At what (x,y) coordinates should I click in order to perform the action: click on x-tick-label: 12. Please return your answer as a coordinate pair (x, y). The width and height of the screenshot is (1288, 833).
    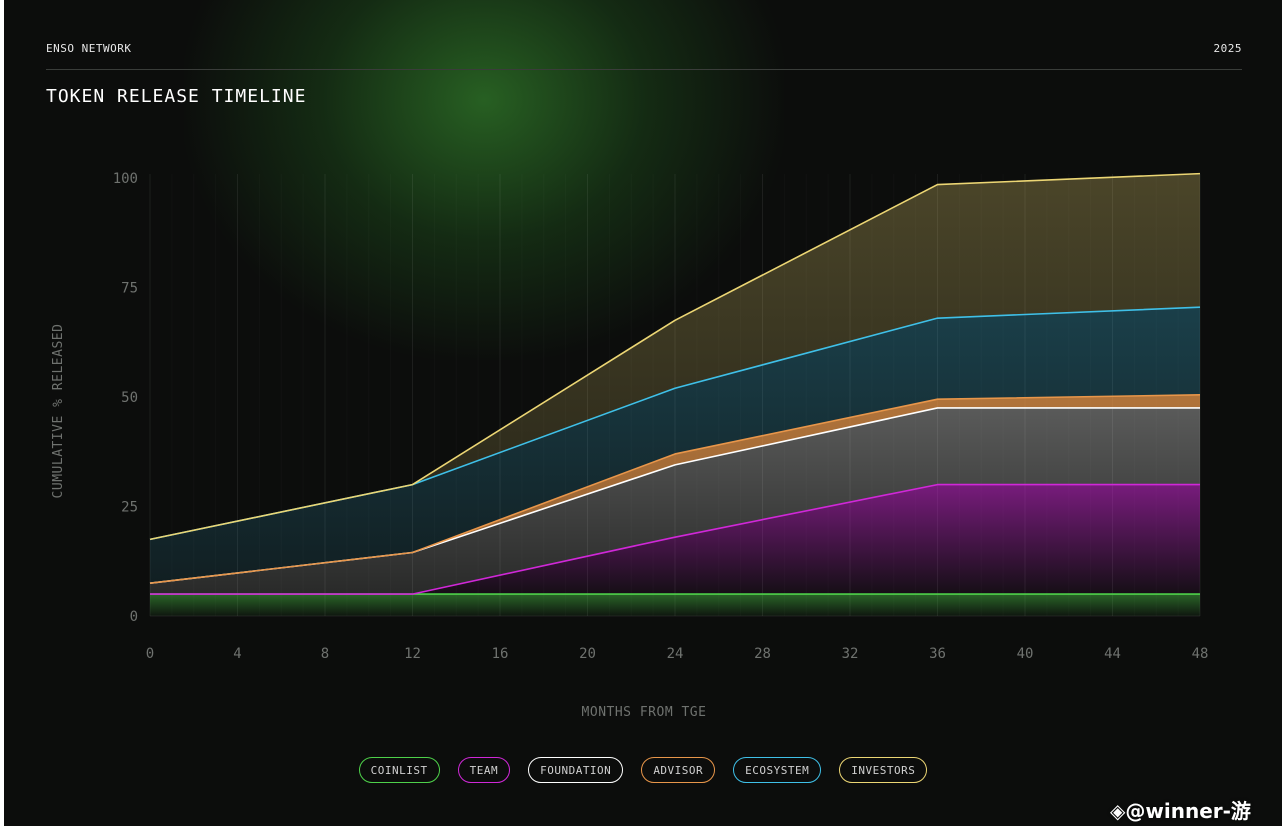
    Looking at the image, I should click on (412, 654).